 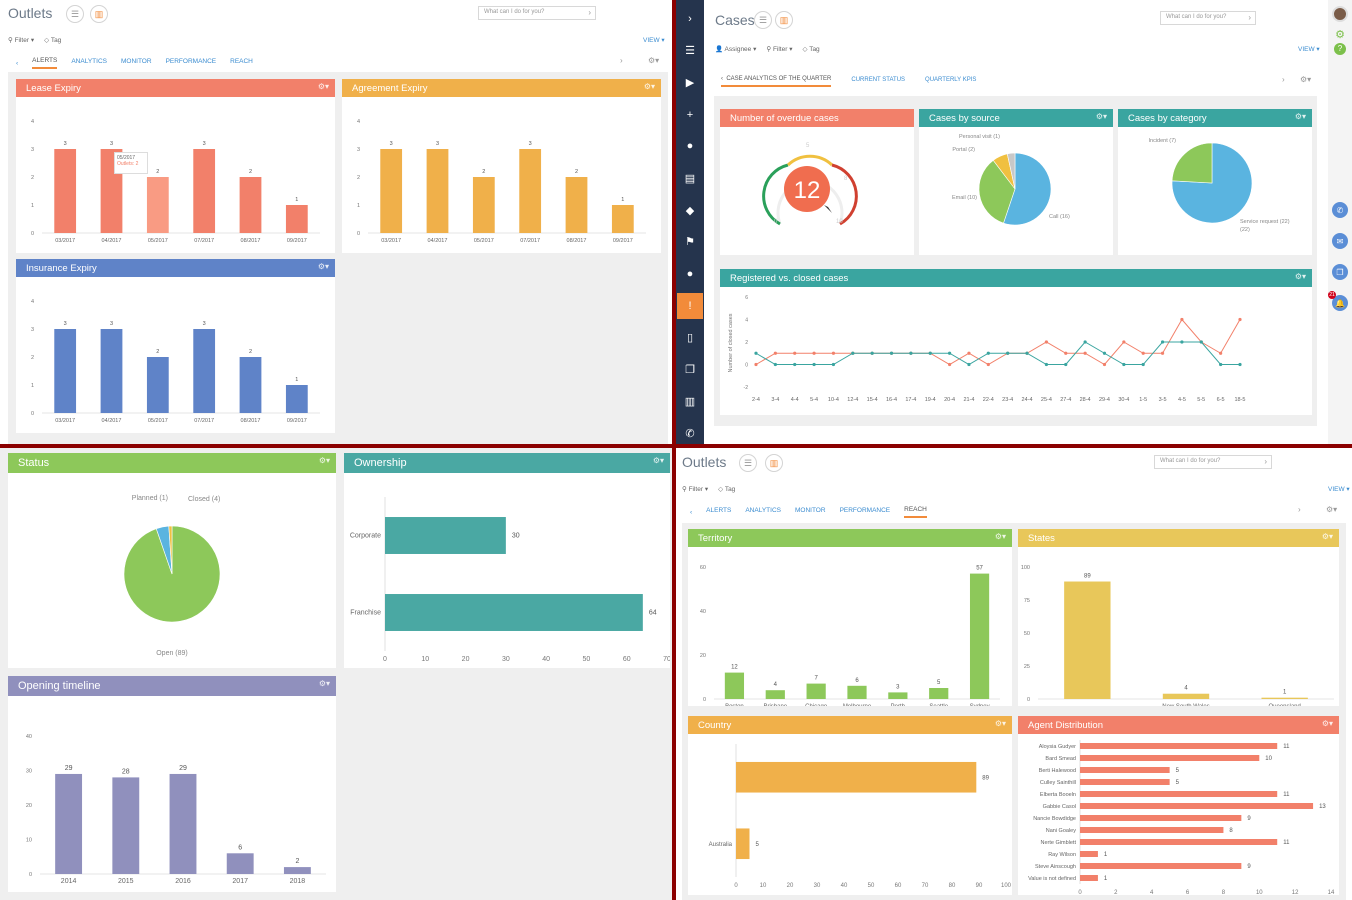 I want to click on help-icon: ?, so click(x=1340, y=49).